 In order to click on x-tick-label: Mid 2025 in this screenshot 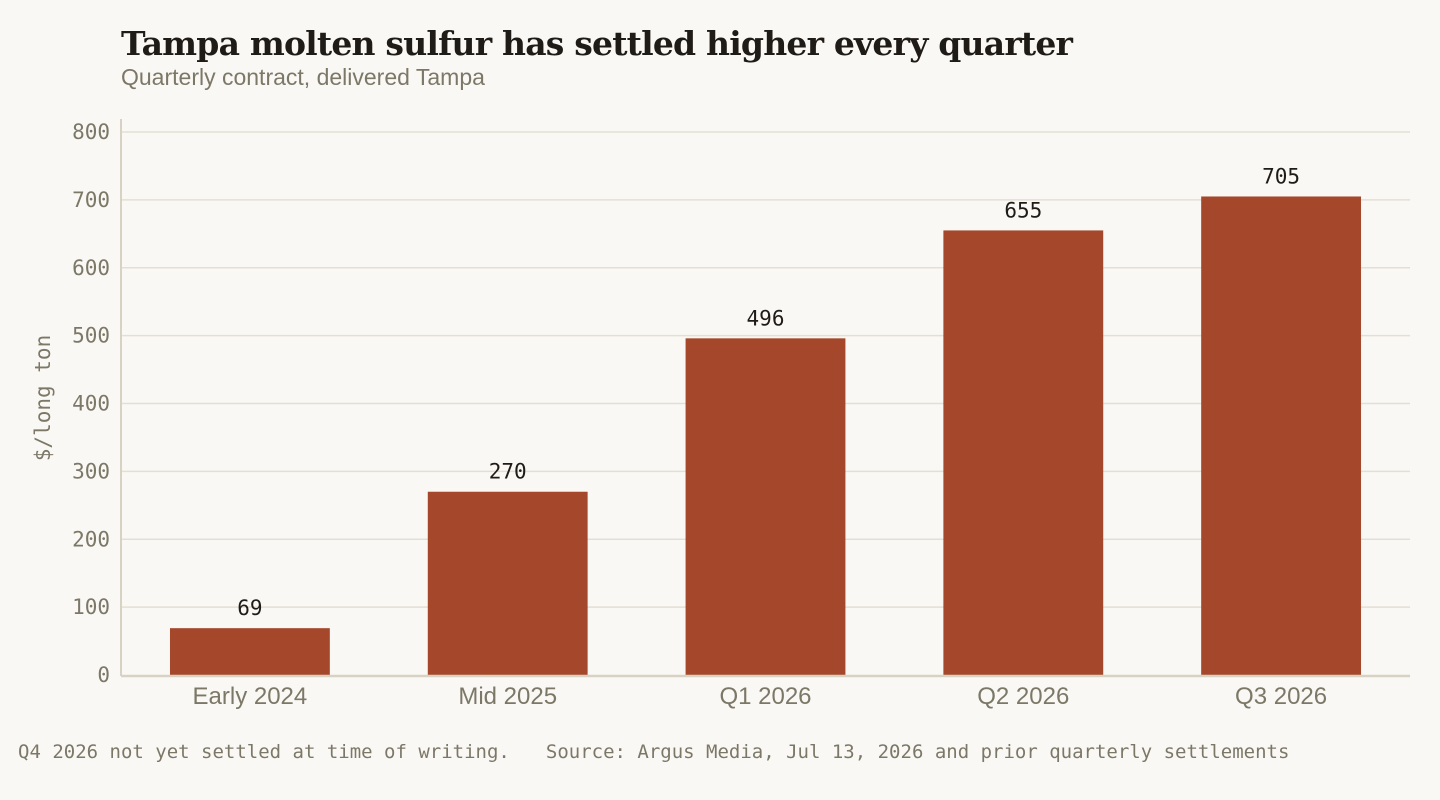, I will do `click(507, 696)`.